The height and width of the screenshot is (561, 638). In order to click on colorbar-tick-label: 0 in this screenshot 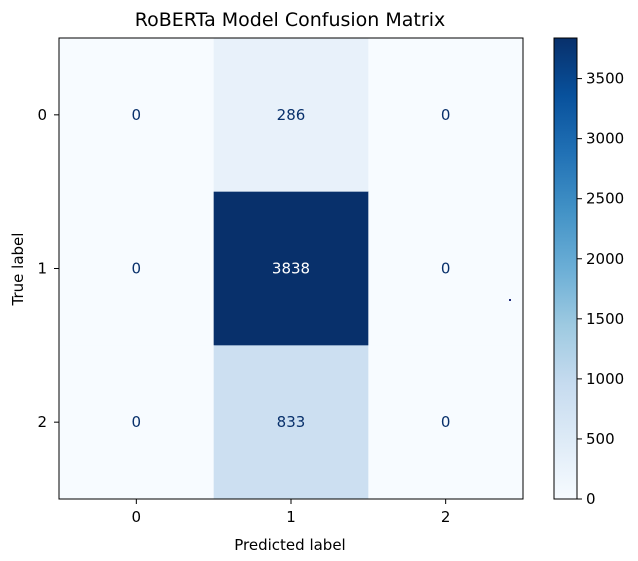, I will do `click(591, 499)`.